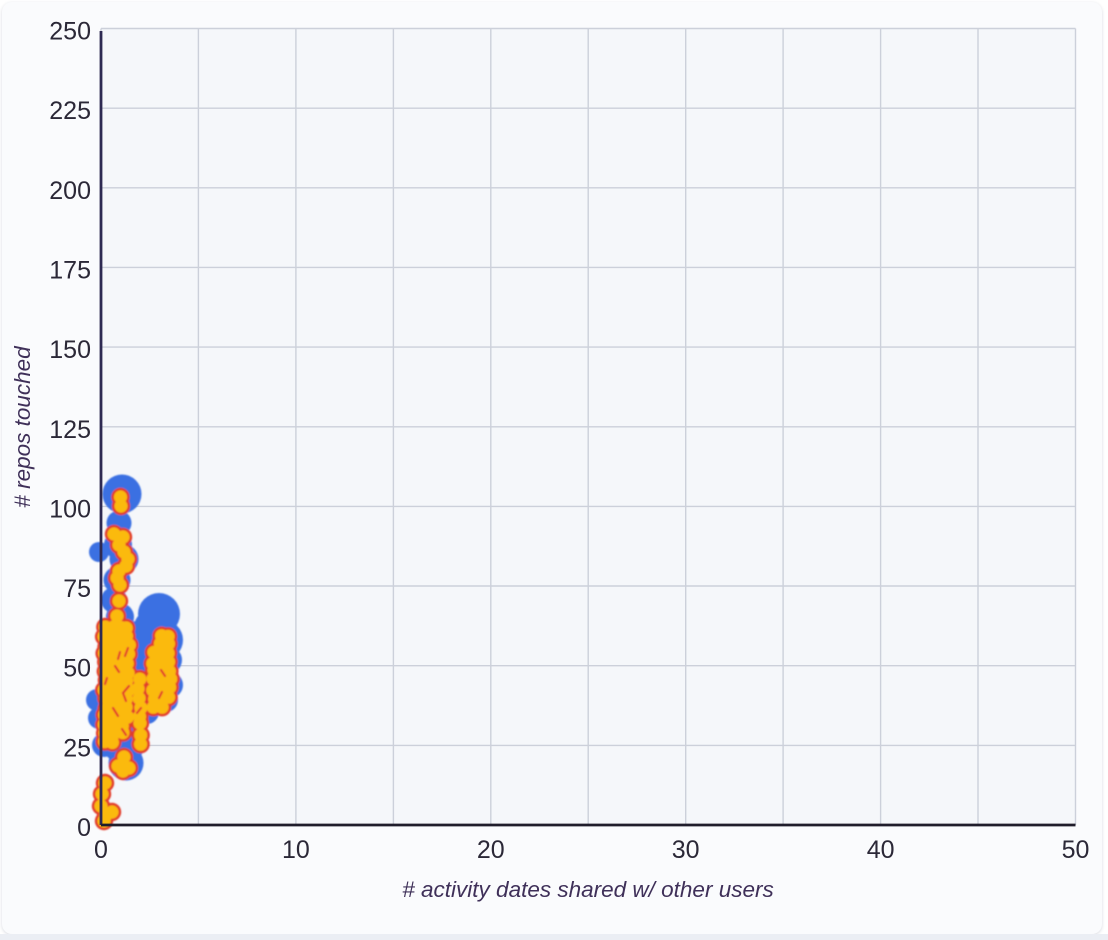 The height and width of the screenshot is (940, 1108). What do you see at coordinates (77, 589) in the screenshot?
I see `svg-text: 75` at bounding box center [77, 589].